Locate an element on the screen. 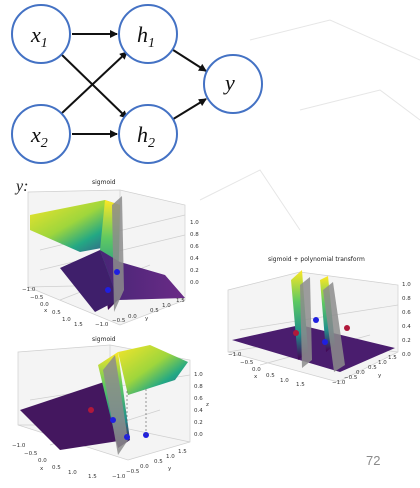  edge-h1-y is located at coordinates (188, 59).